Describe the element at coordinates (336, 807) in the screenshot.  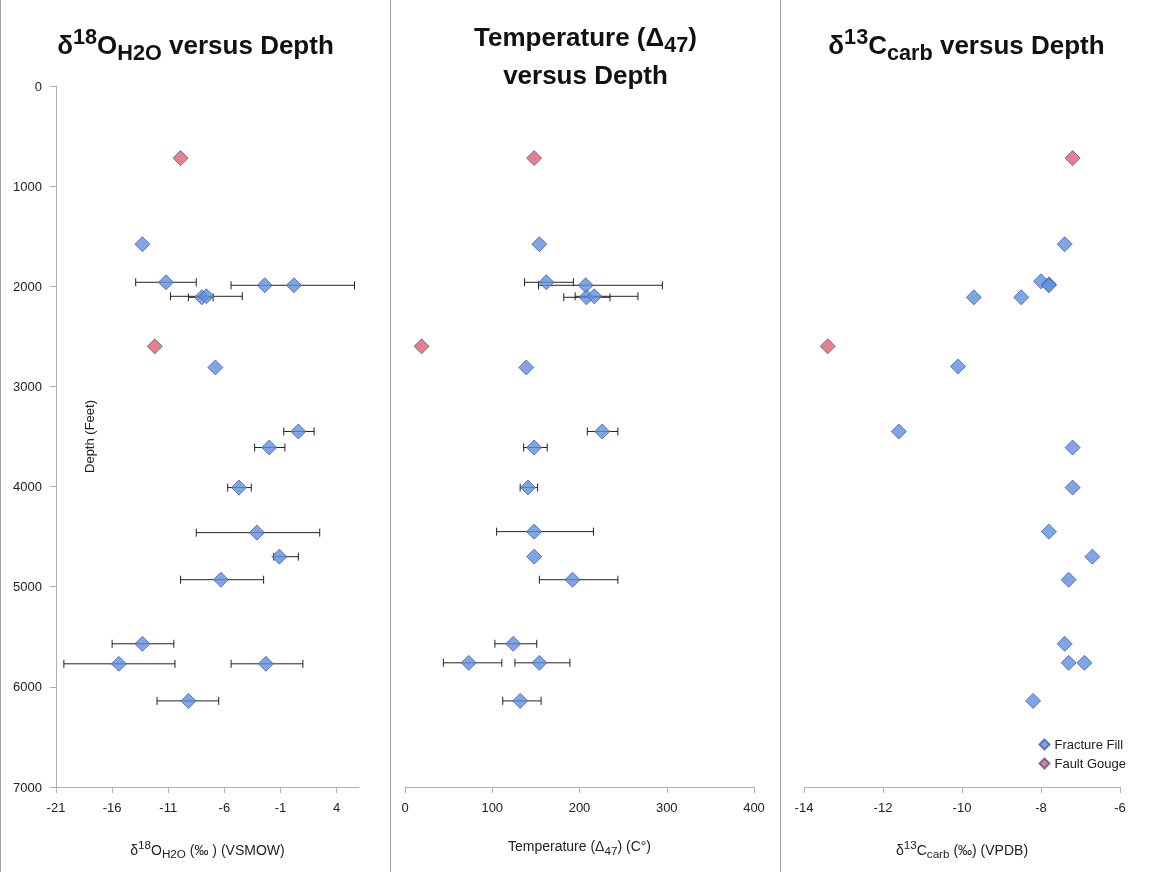
I see `x-tick-label: 4` at that location.